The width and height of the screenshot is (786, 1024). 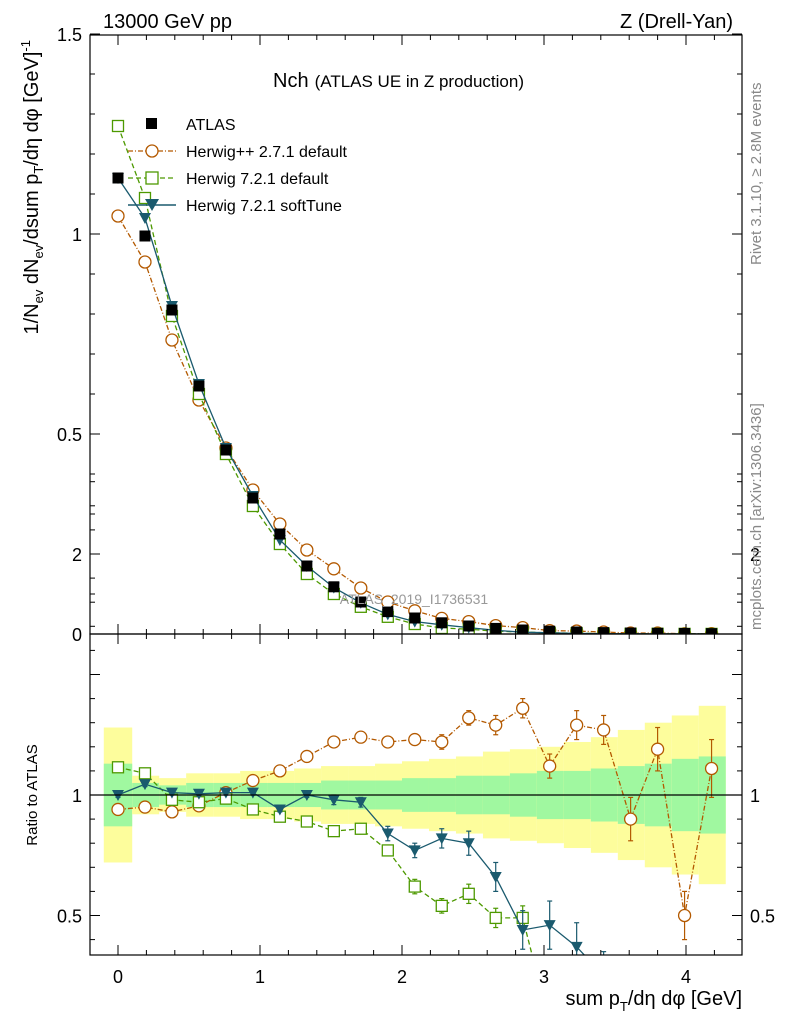 I want to click on plot-title: Nch (ATLAS UE in Z production), so click(x=398, y=81).